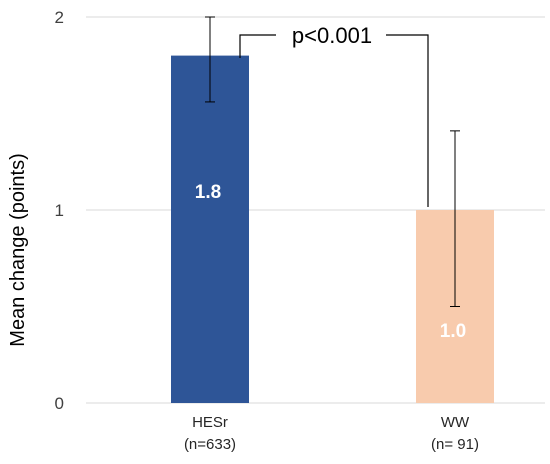 This screenshot has height=464, width=550. Describe the element at coordinates (210, 229) in the screenshot. I see `bar-hesr` at that location.